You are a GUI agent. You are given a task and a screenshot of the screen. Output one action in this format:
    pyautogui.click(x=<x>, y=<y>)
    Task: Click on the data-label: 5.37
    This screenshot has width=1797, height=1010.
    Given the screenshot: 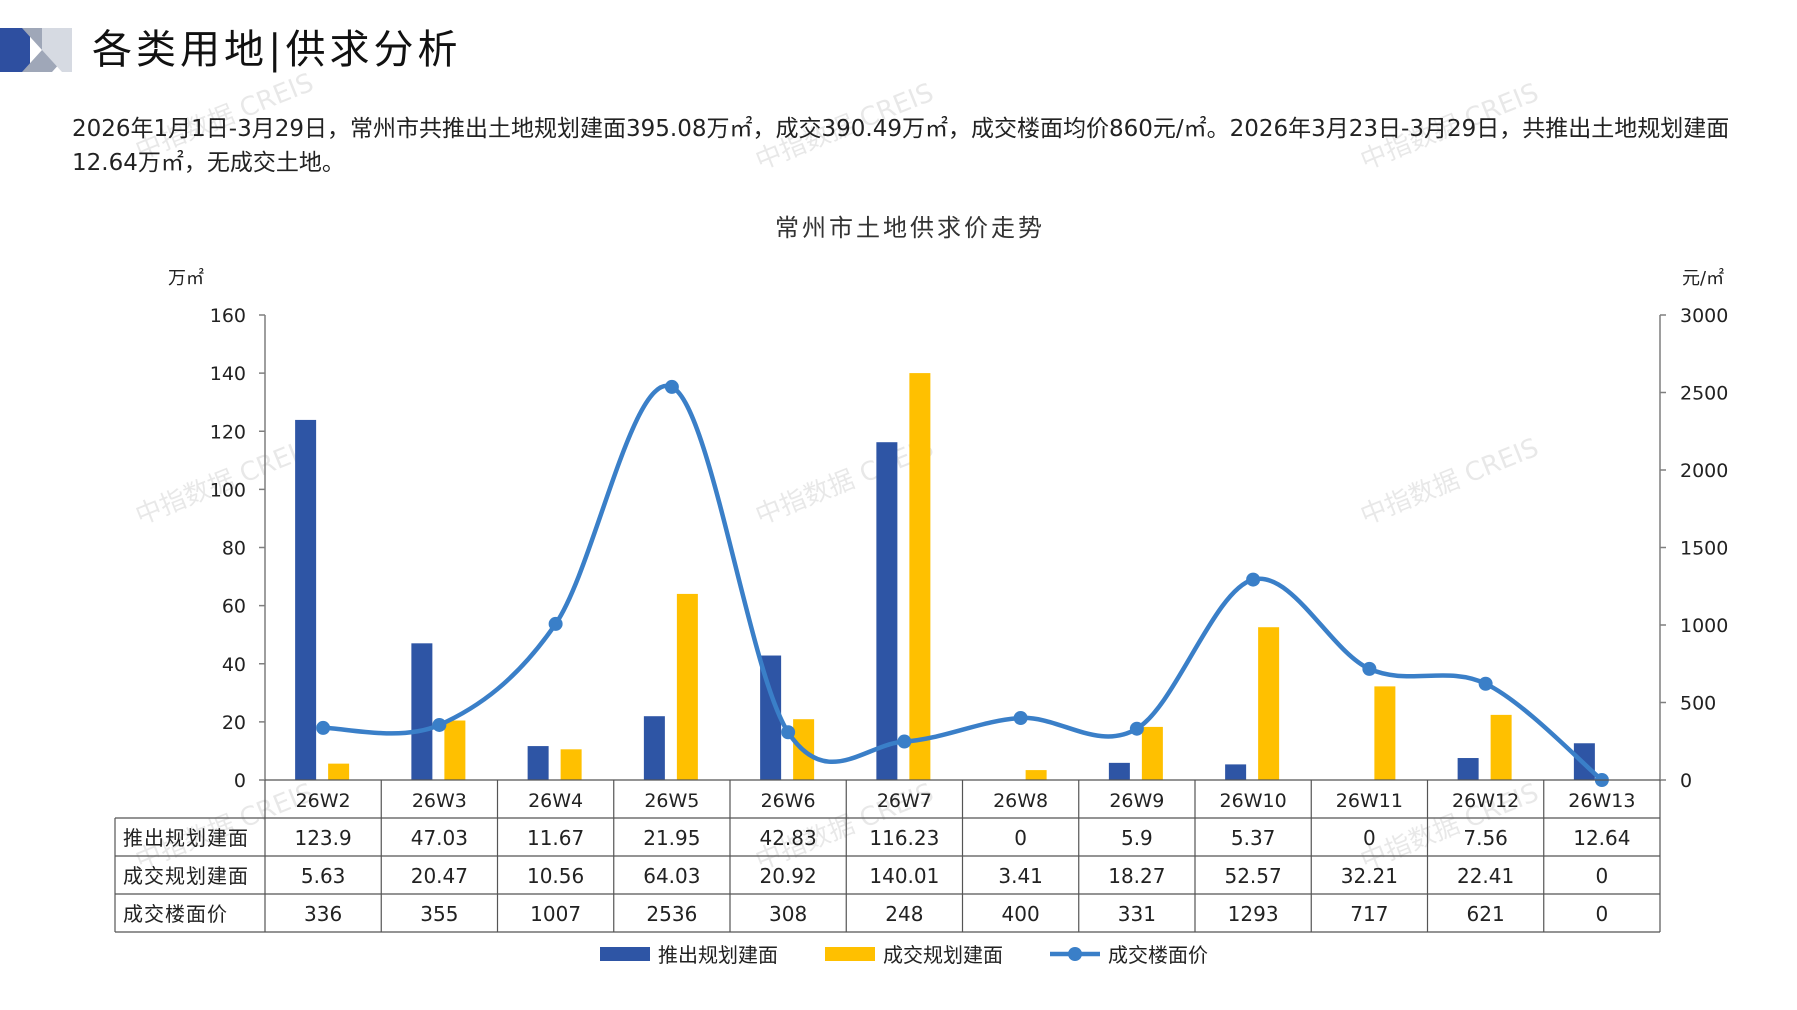 What is the action you would take?
    pyautogui.click(x=1253, y=838)
    